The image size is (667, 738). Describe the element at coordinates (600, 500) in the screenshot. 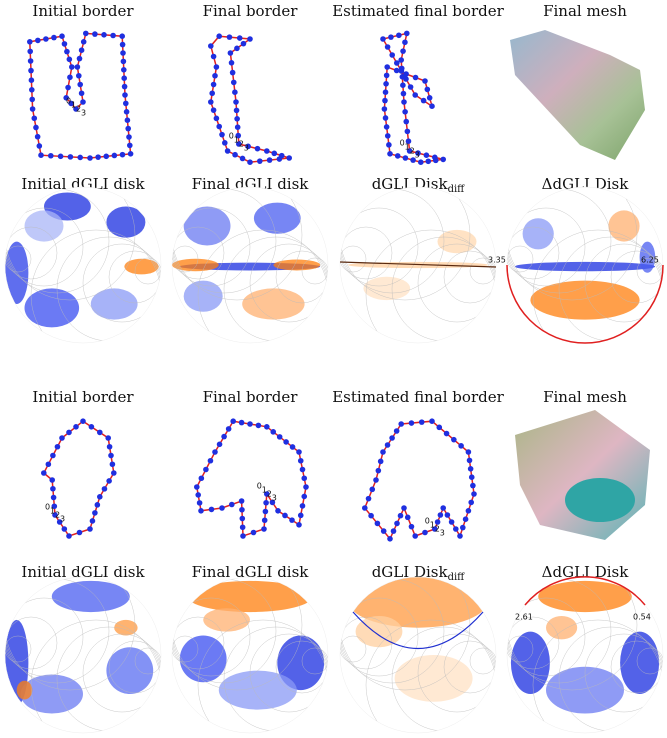

I see `mesh-part` at that location.